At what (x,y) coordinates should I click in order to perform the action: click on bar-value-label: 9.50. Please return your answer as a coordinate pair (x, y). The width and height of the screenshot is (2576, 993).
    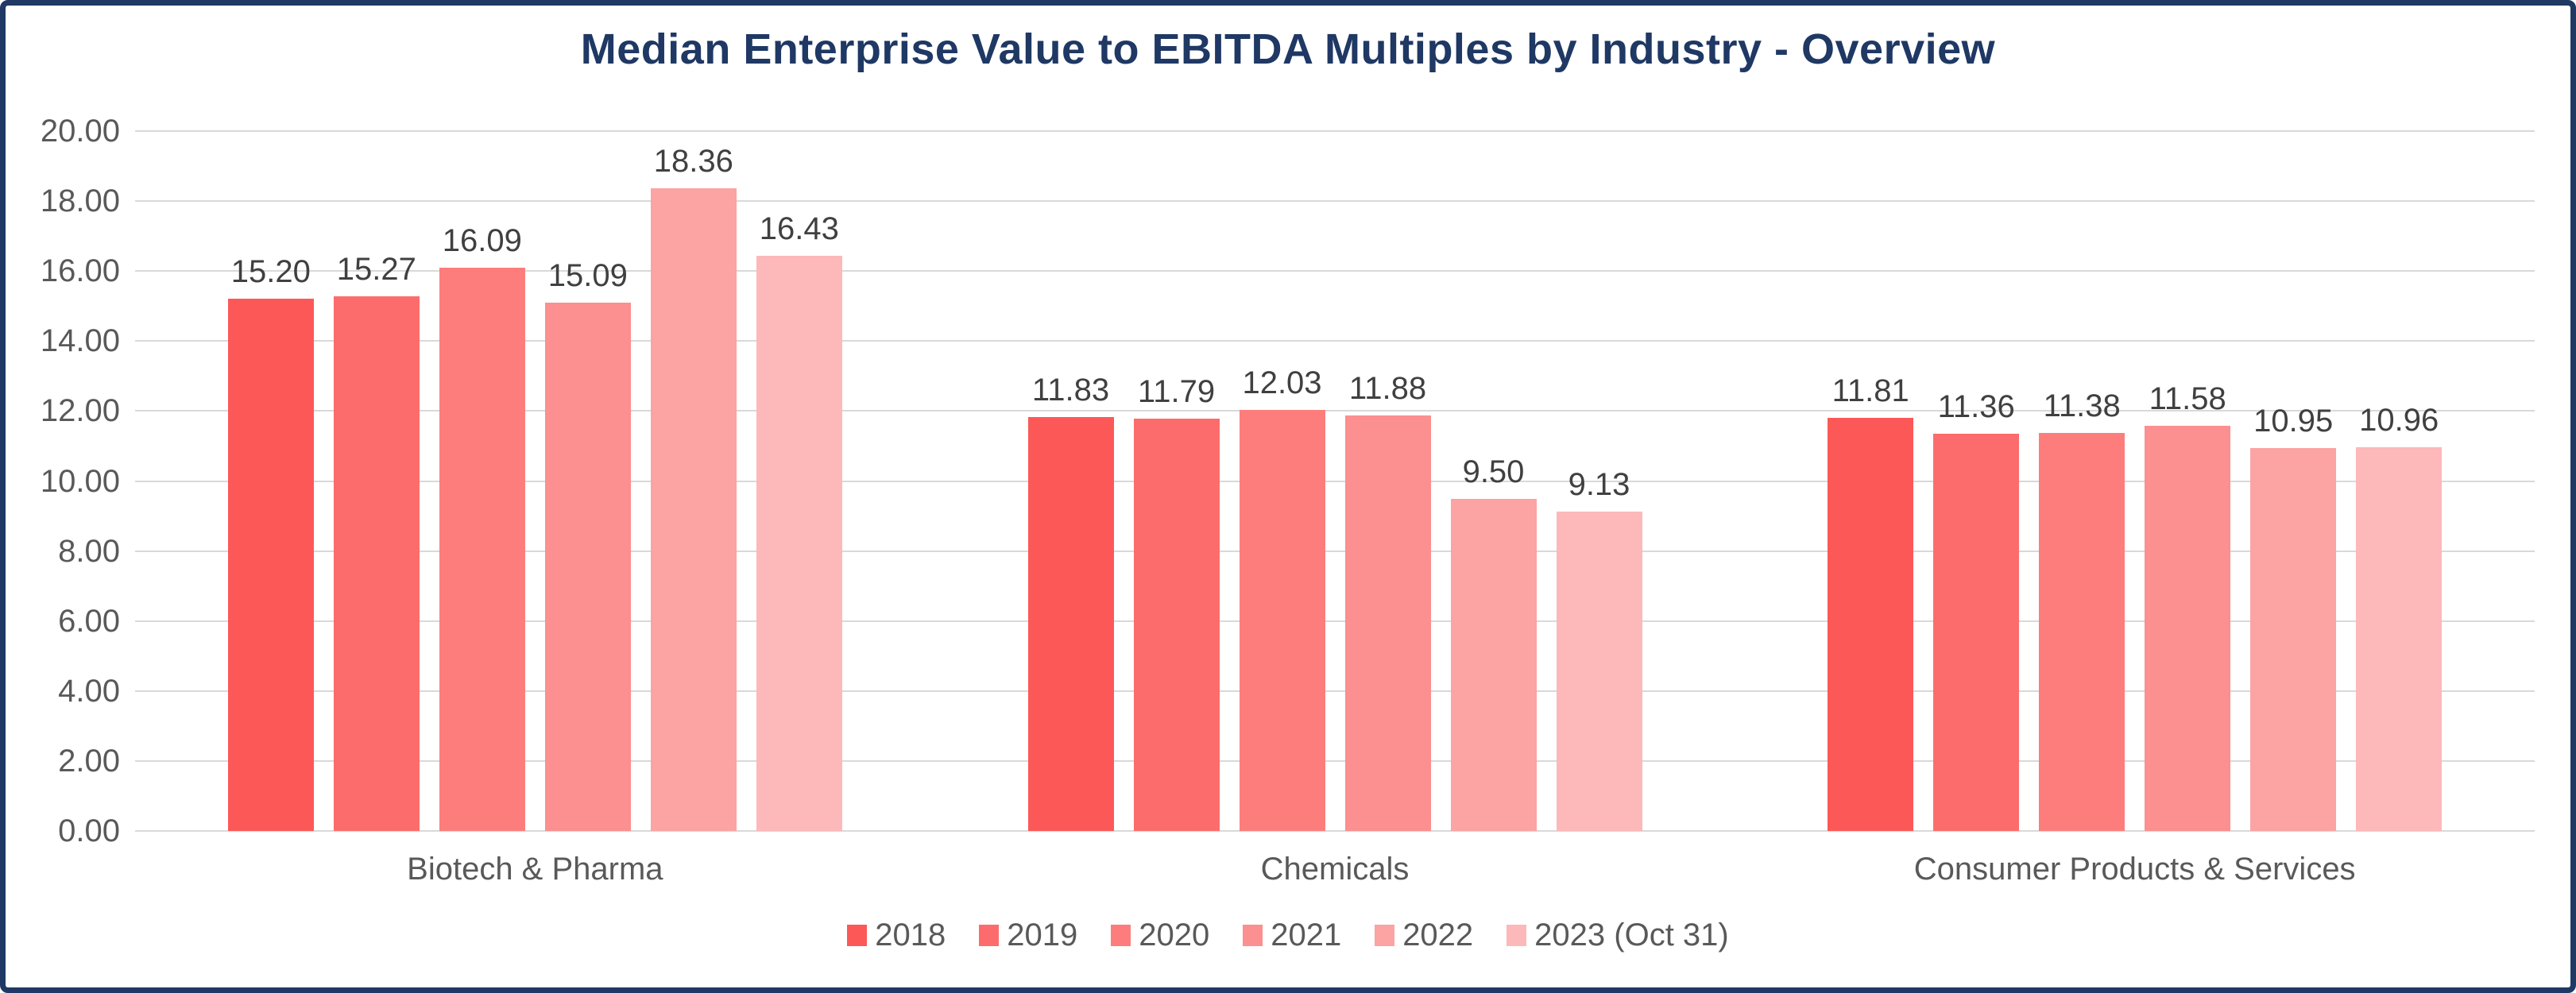
    Looking at the image, I should click on (1493, 471).